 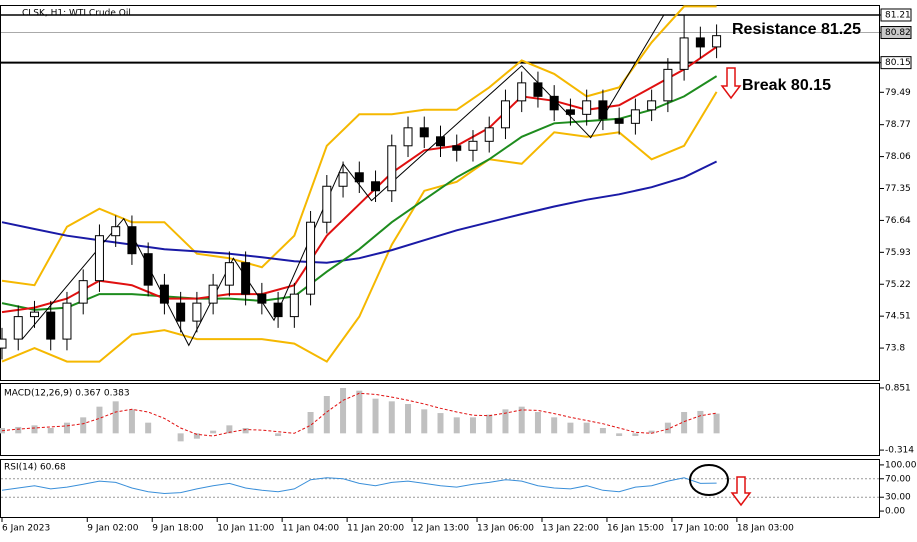 What do you see at coordinates (898, 253) in the screenshot?
I see `y-tick-label: 75.93` at bounding box center [898, 253].